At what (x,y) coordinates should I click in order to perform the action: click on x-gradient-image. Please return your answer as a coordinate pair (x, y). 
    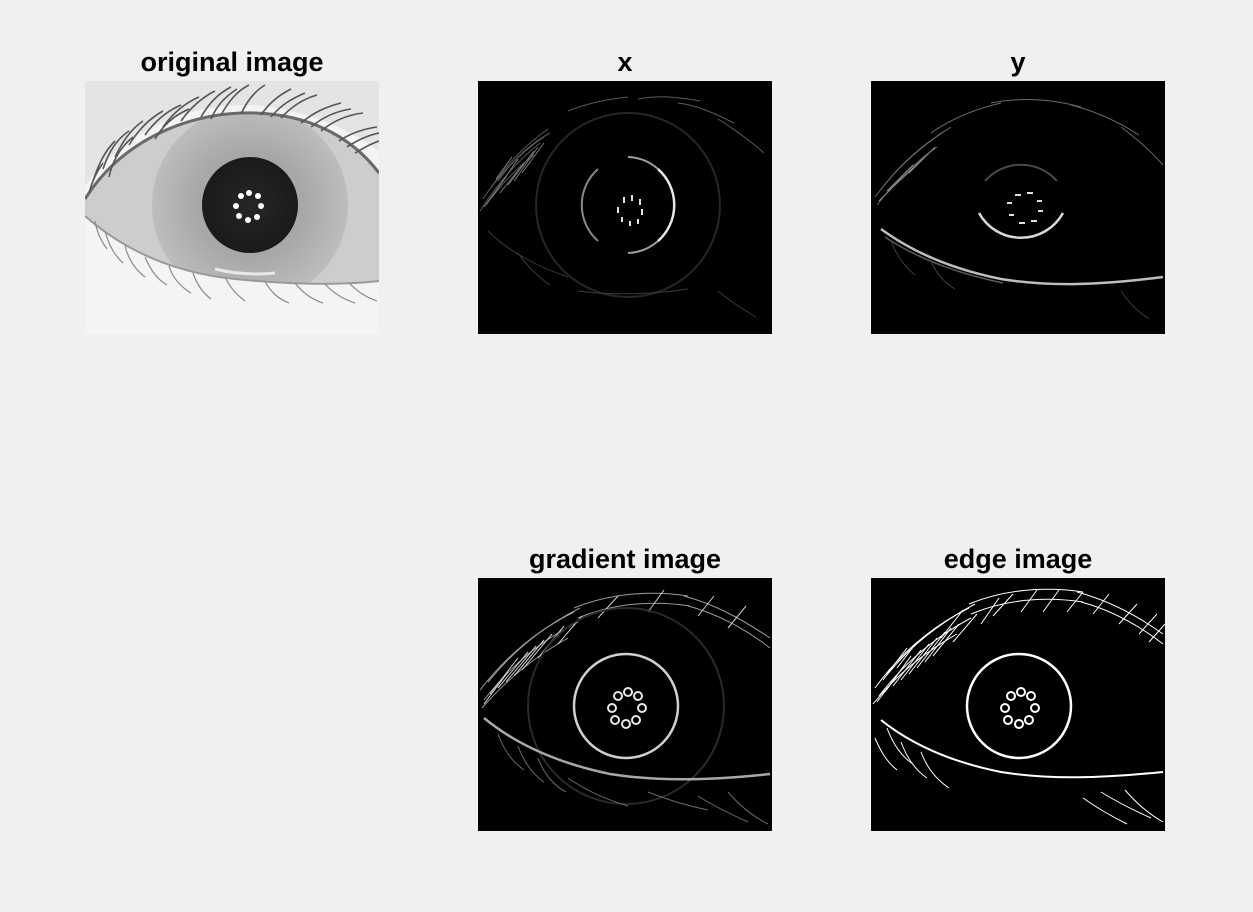
    Looking at the image, I should click on (625, 207).